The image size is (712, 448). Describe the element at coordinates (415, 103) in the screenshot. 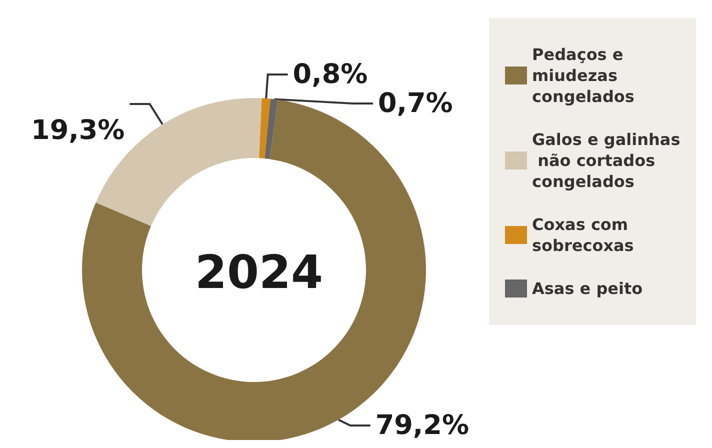

I see `data-label: 0,7%` at that location.